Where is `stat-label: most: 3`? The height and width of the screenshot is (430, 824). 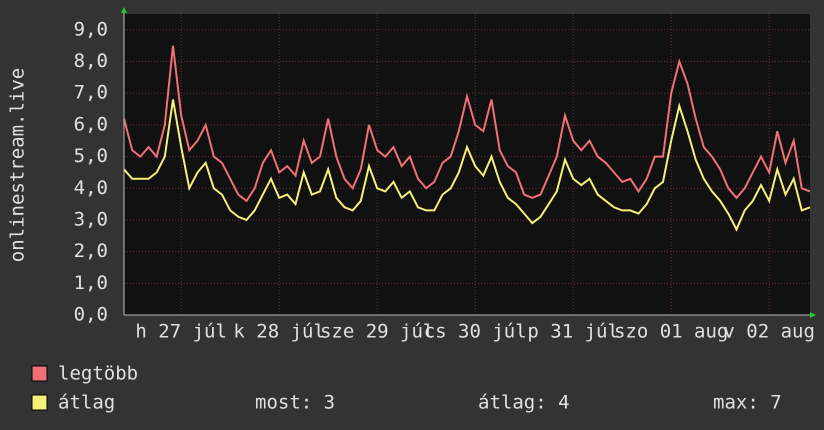 stat-label: most: 3 is located at coordinates (295, 403).